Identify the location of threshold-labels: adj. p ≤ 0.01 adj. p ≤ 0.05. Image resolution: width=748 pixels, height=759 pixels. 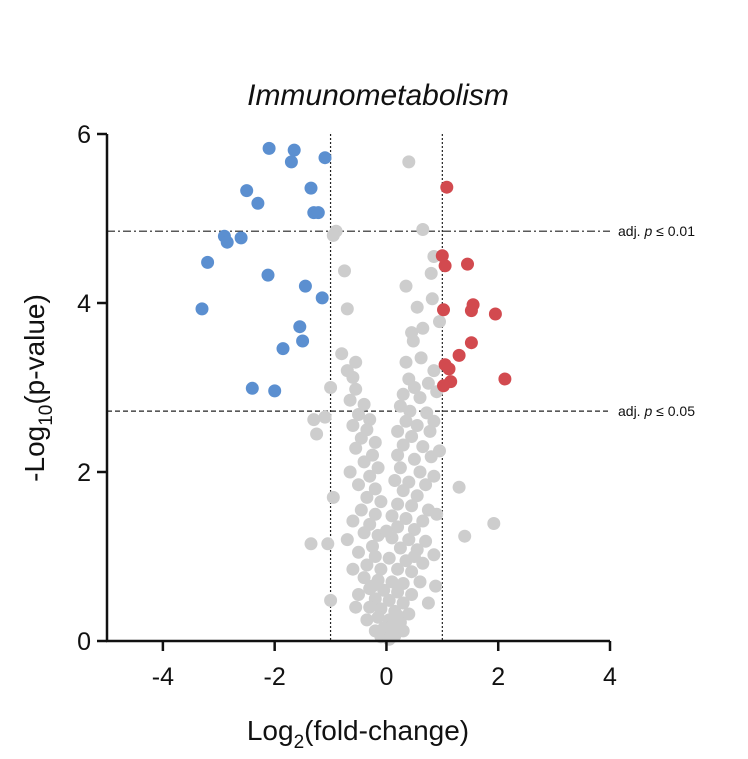
(656, 321).